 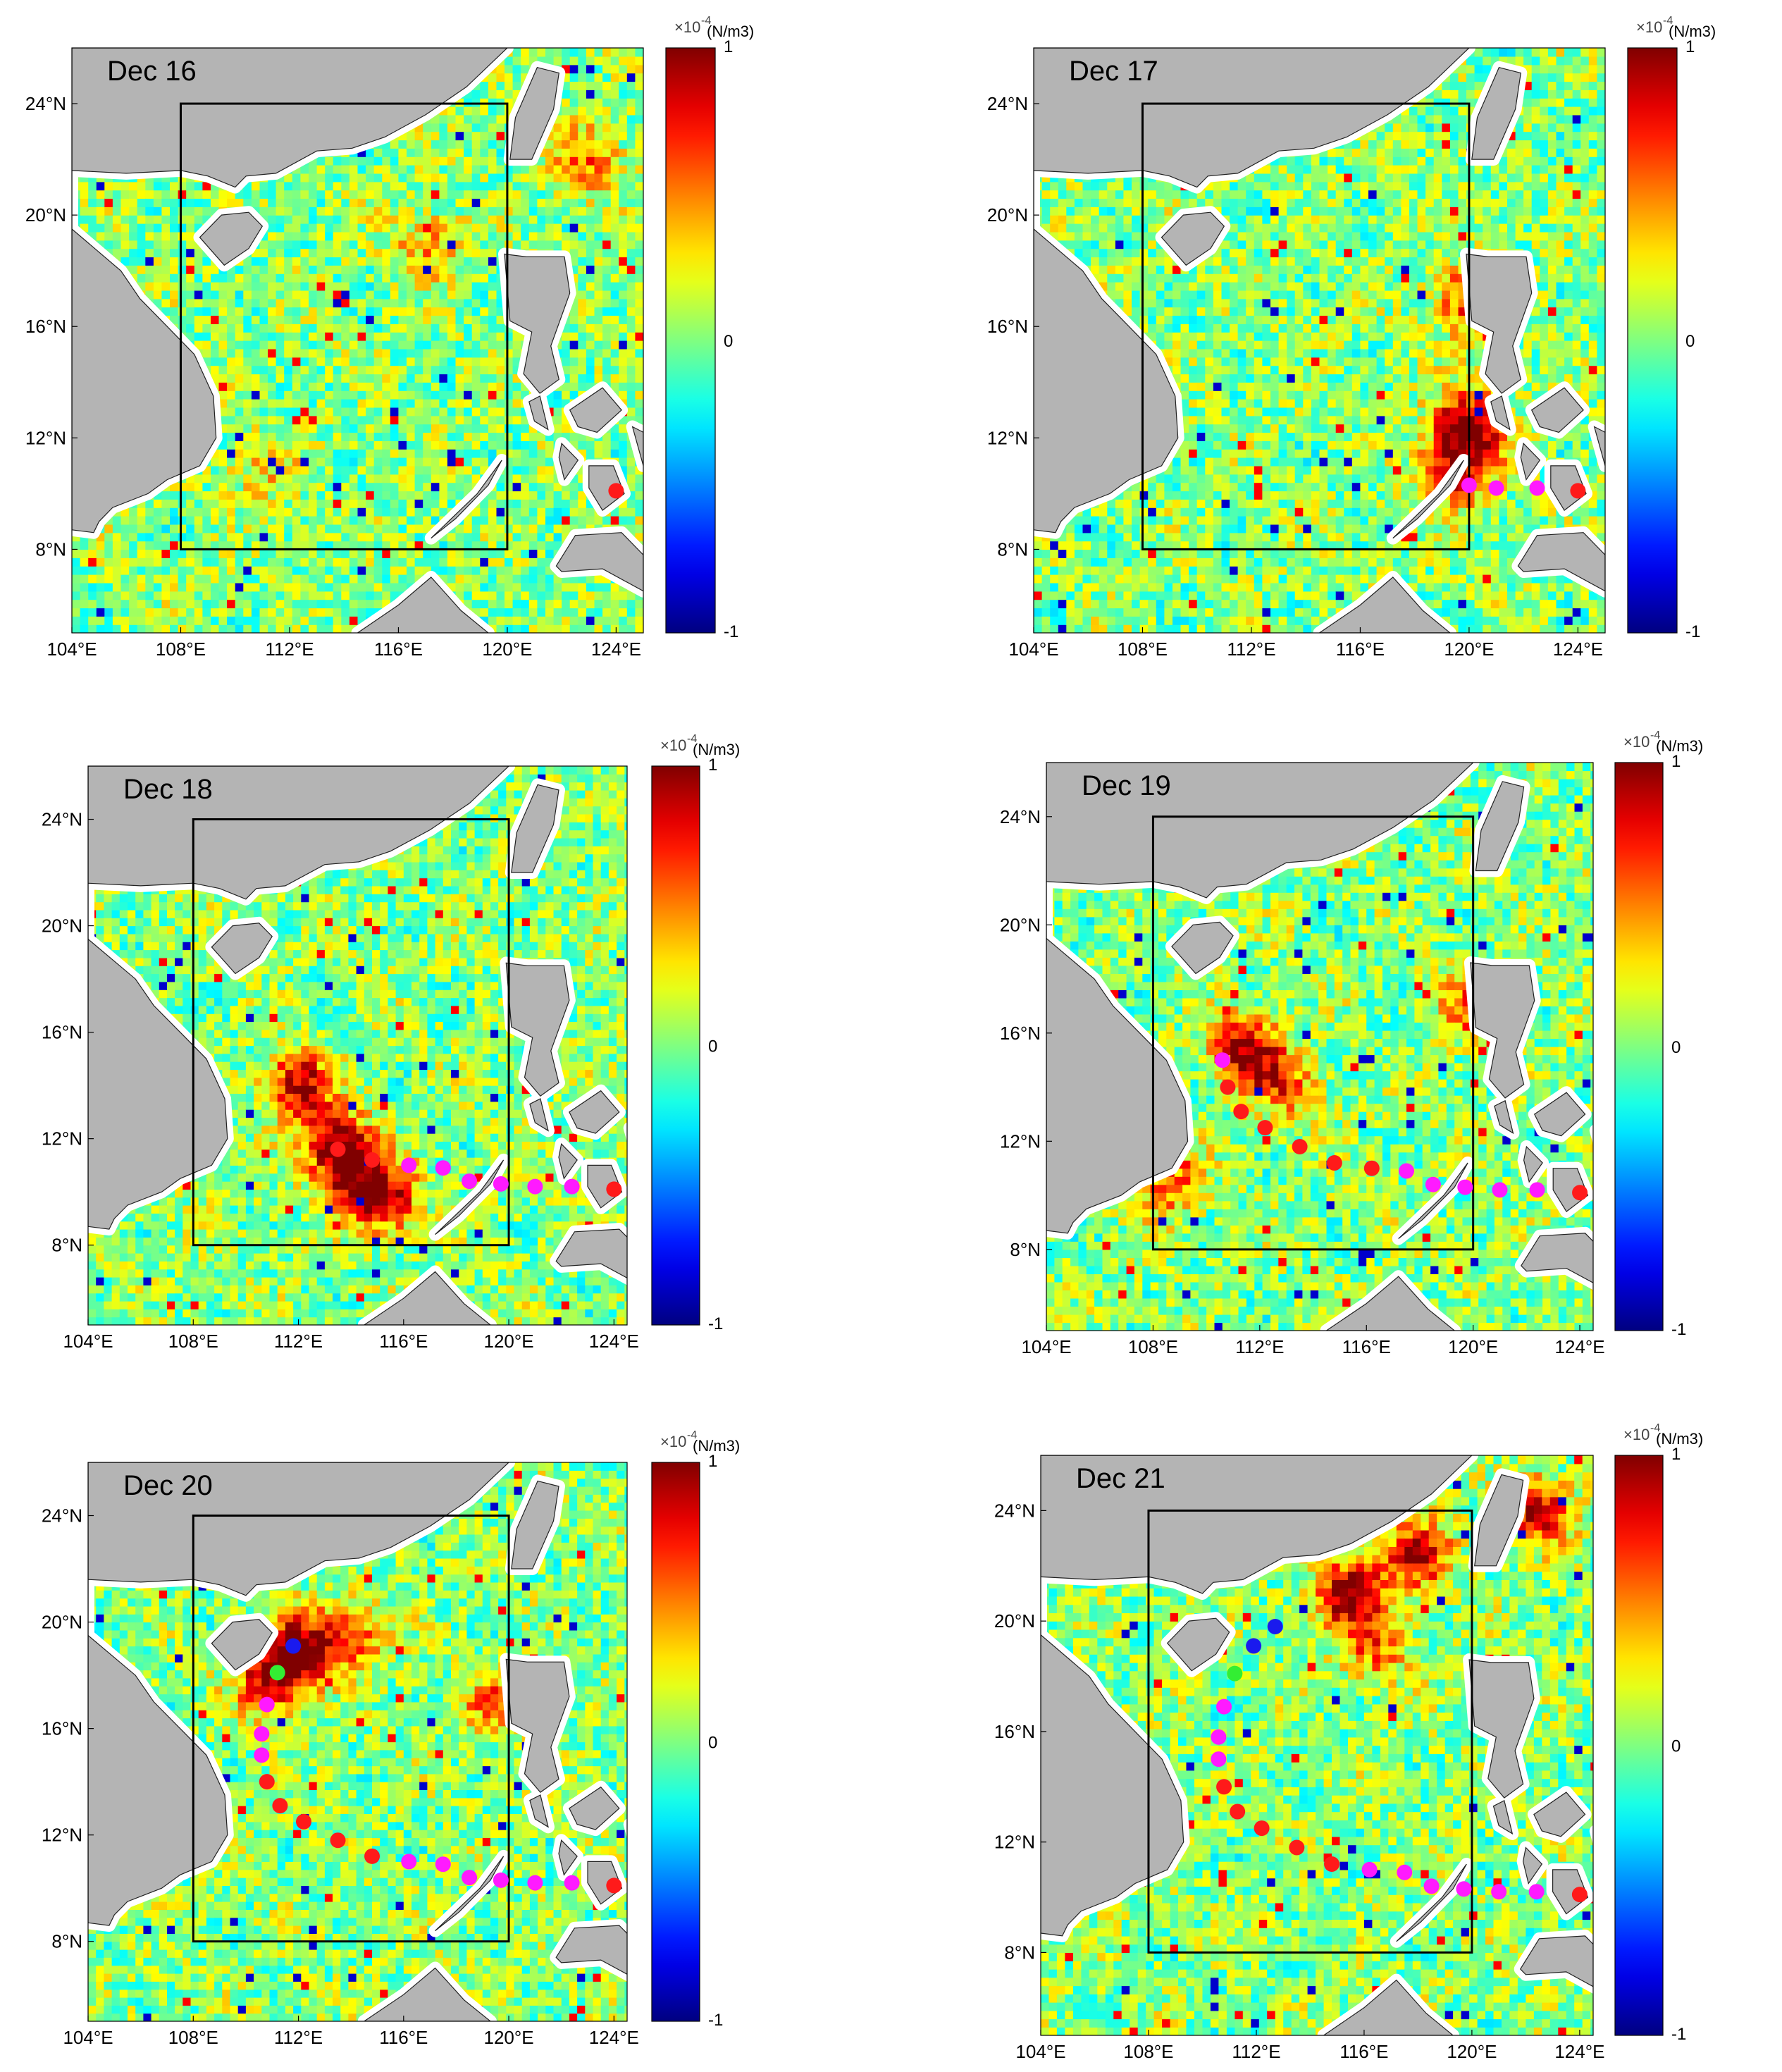 What do you see at coordinates (1120, 1479) in the screenshot?
I see `panel-title: Dec 21` at bounding box center [1120, 1479].